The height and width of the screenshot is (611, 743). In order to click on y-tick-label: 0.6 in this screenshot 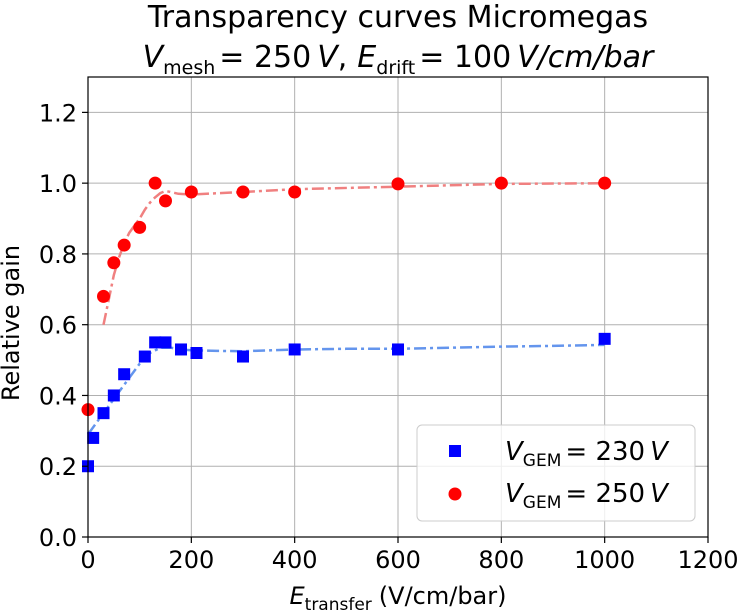, I will do `click(58, 326)`.